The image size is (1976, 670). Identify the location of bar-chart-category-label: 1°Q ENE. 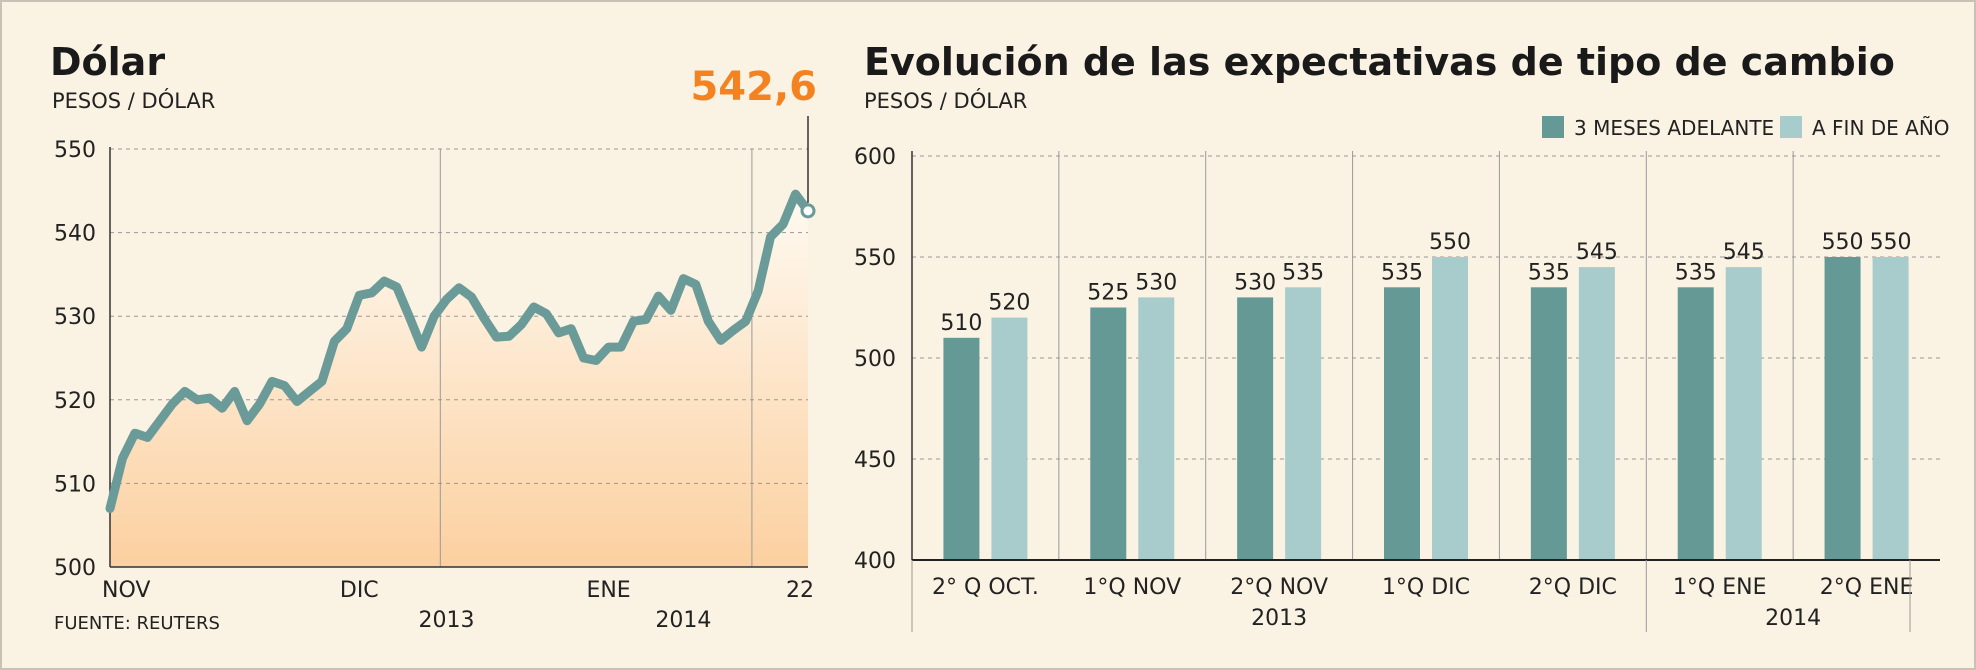
(1720, 587).